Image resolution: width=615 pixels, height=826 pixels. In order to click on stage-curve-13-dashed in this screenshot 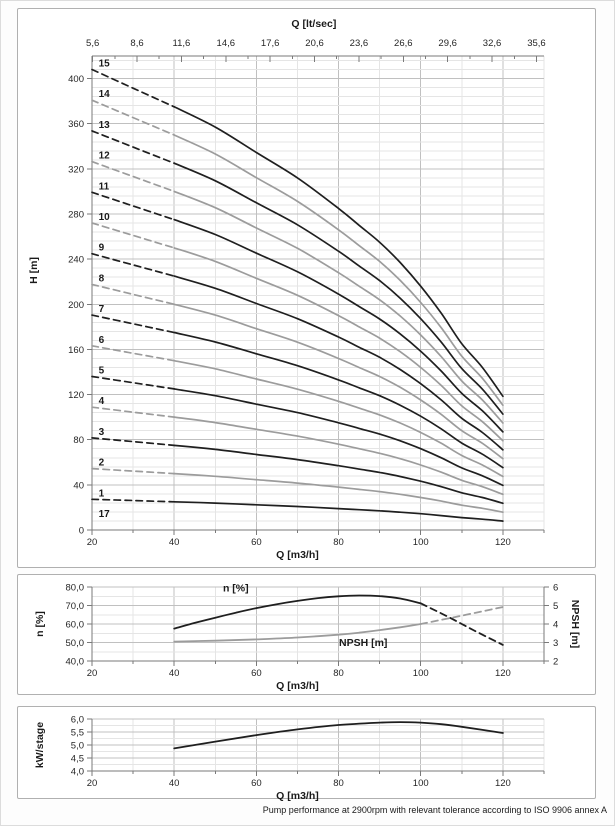, I will do `click(133, 147)`.